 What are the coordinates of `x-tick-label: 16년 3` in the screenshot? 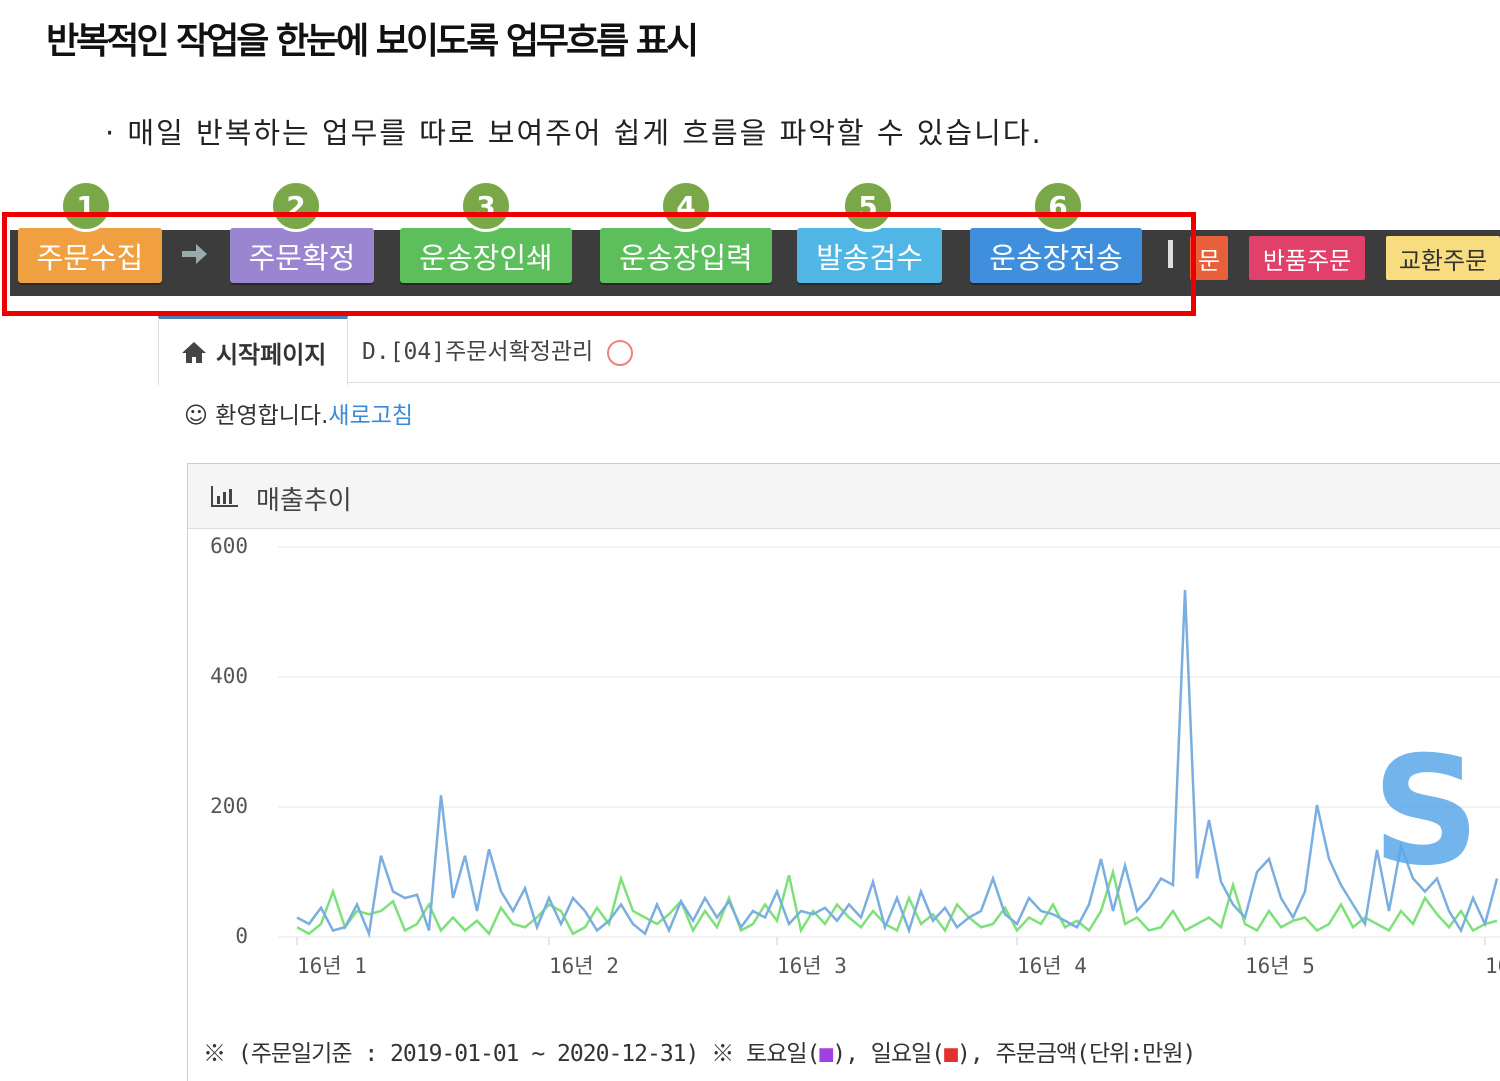 It's located at (812, 966).